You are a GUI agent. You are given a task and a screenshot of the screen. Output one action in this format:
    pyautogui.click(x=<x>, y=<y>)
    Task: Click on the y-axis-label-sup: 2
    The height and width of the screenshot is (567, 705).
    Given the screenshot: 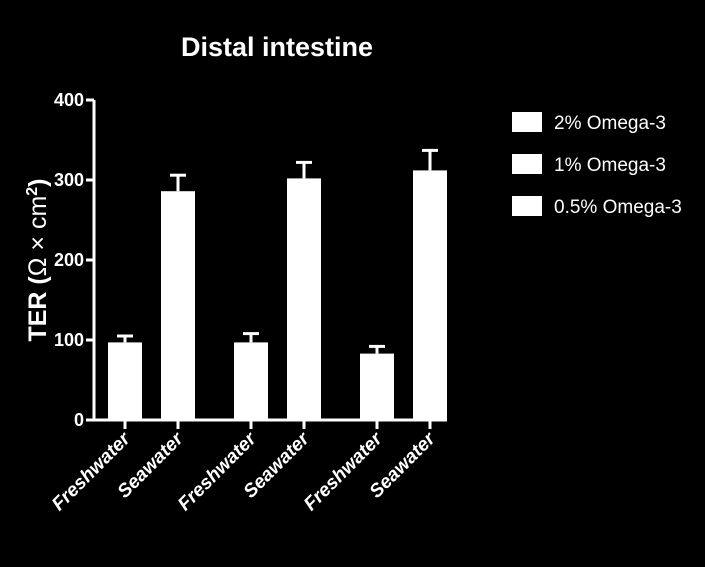 What is the action you would take?
    pyautogui.click(x=32, y=191)
    